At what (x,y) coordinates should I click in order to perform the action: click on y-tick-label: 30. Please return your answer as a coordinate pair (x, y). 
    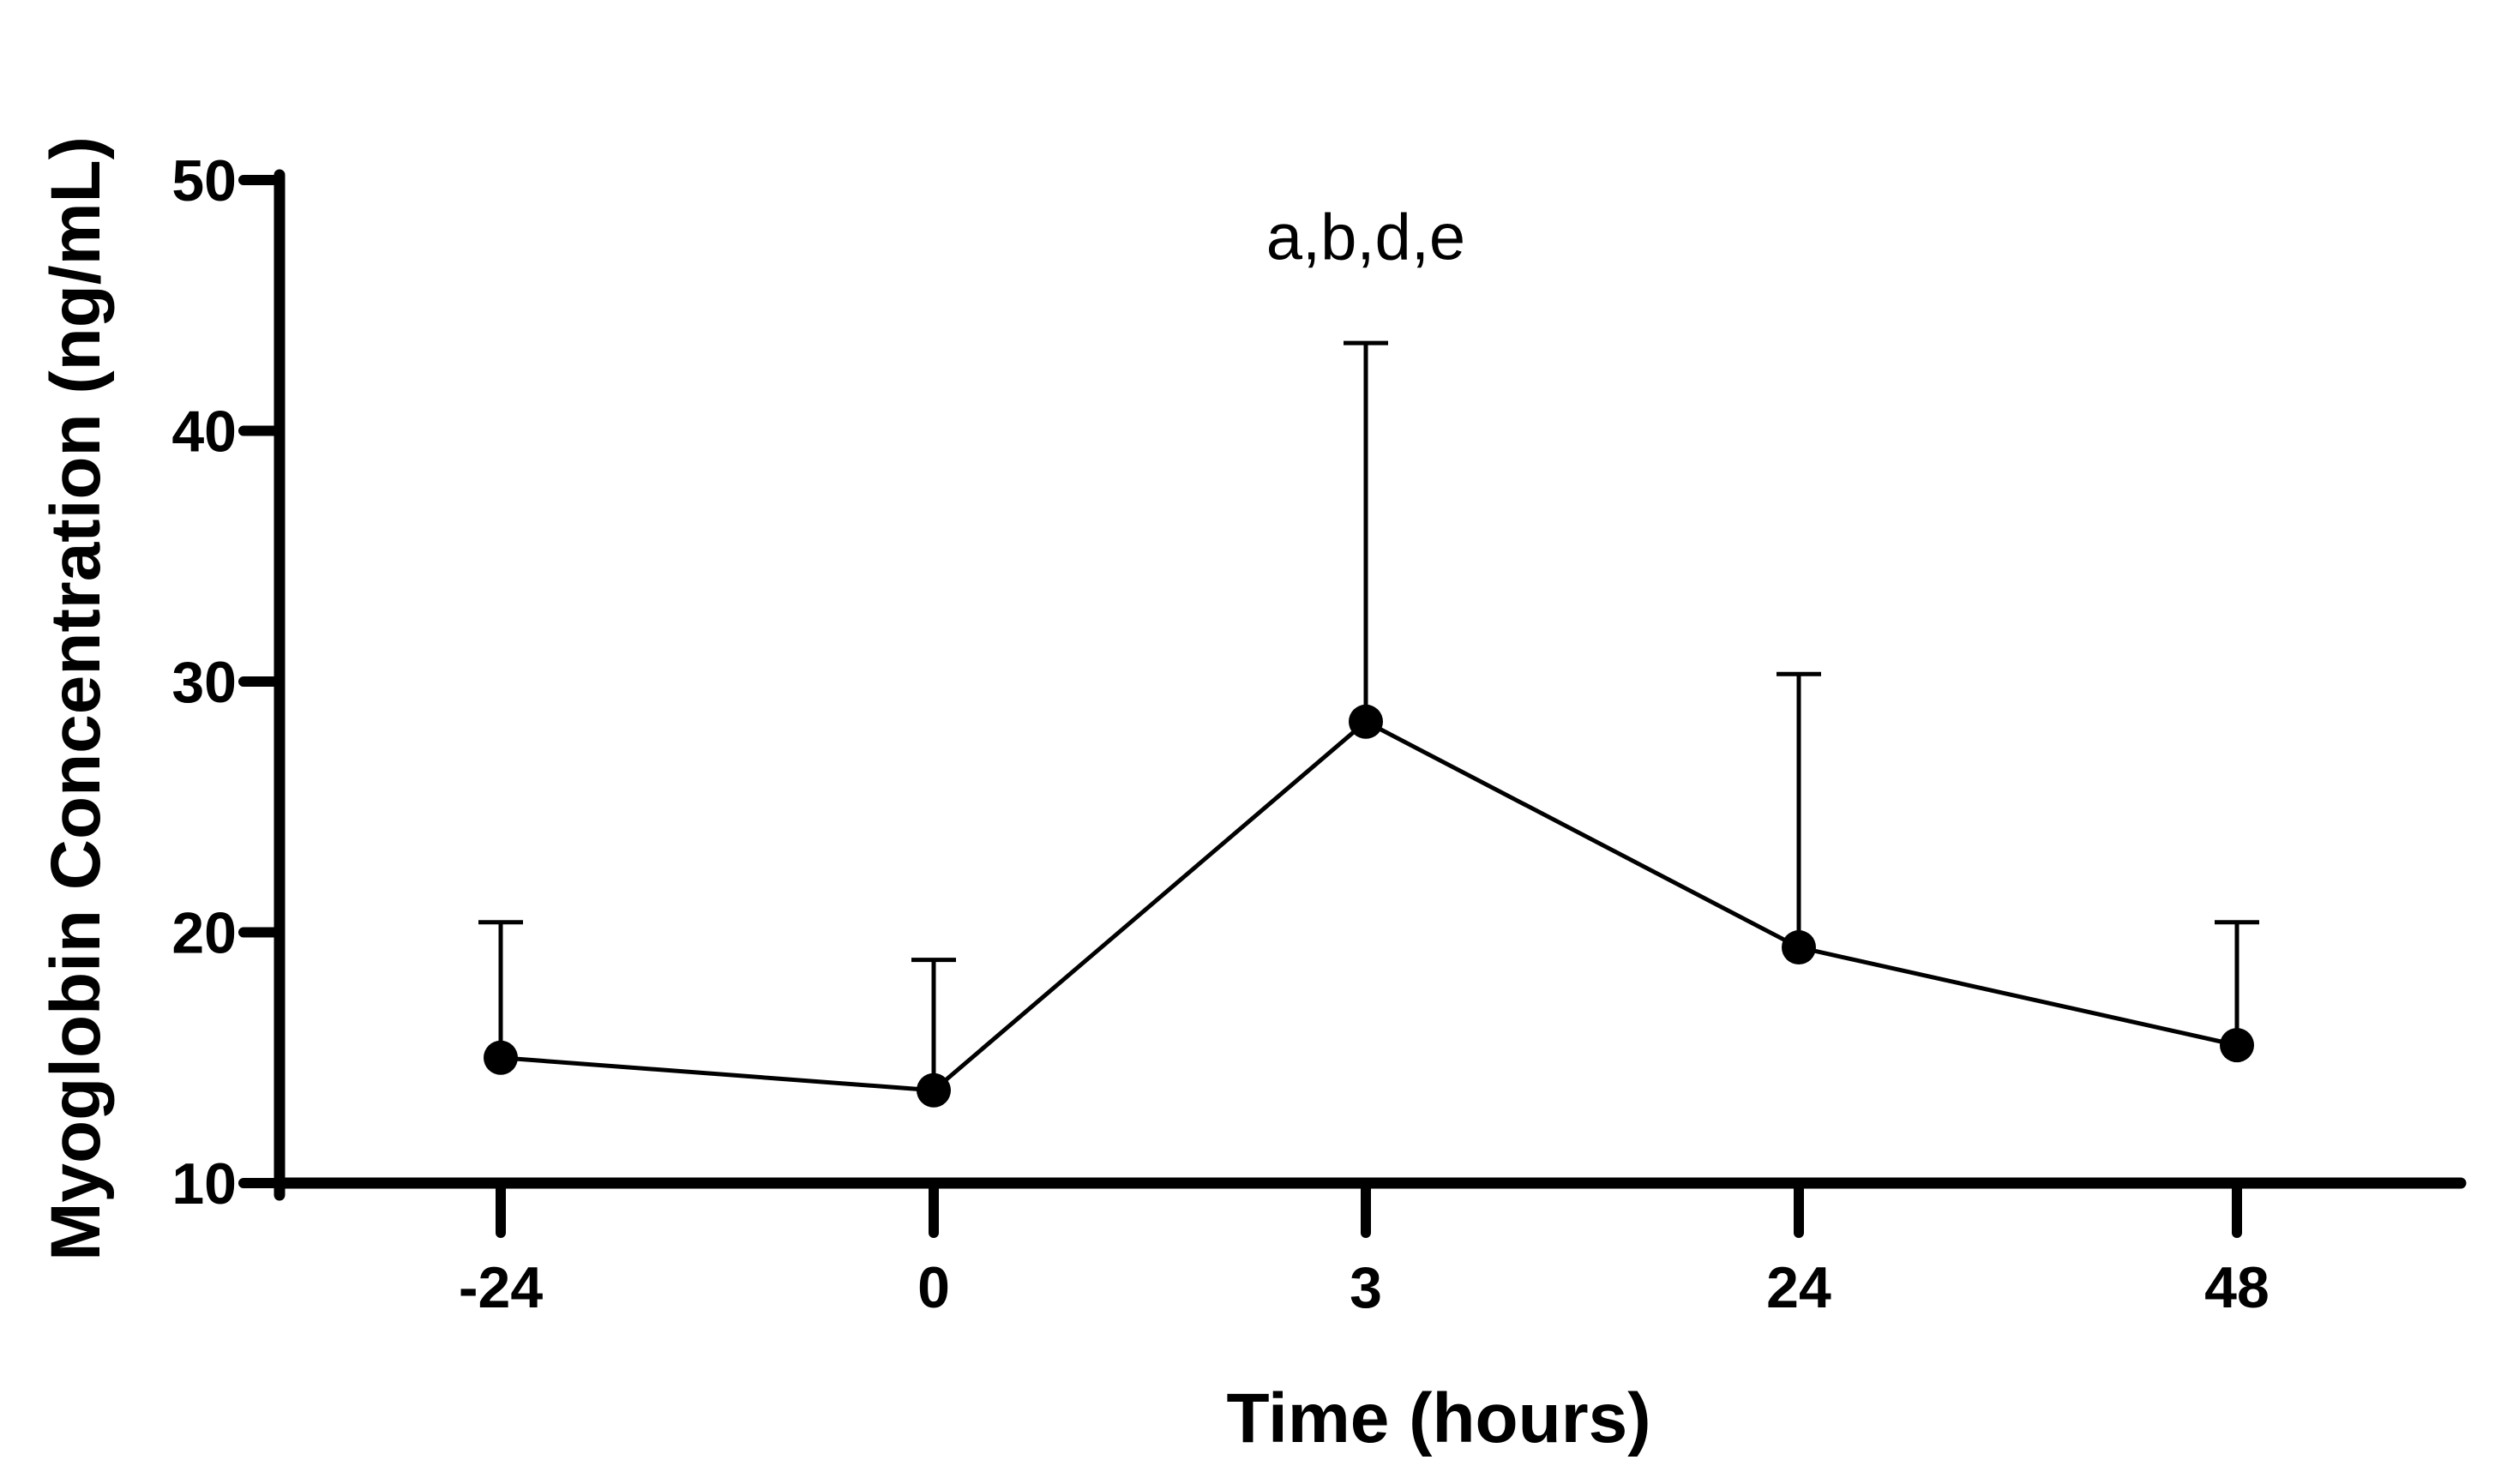
    Looking at the image, I should click on (204, 682).